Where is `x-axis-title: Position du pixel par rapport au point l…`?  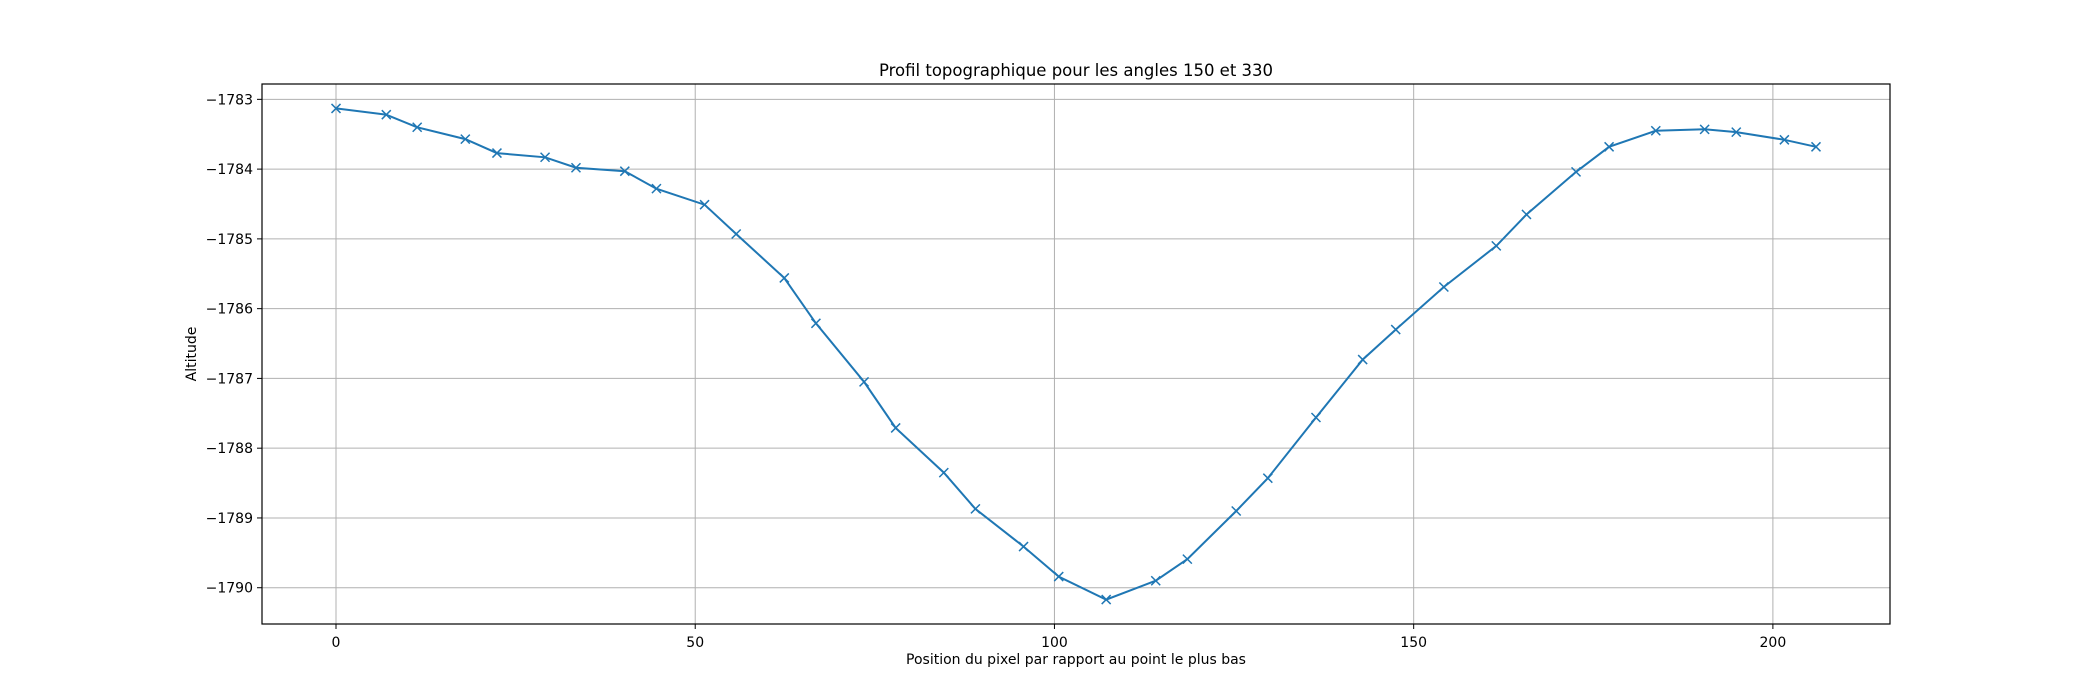
x-axis-title: Position du pixel par rapport au point l… is located at coordinates (1076, 660).